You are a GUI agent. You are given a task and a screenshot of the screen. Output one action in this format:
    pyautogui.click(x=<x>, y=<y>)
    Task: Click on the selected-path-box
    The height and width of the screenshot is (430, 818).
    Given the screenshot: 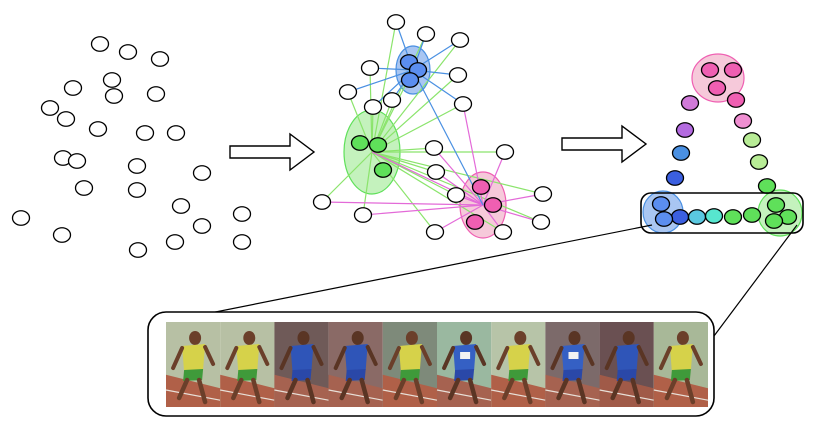 What is the action you would take?
    pyautogui.click(x=722, y=213)
    